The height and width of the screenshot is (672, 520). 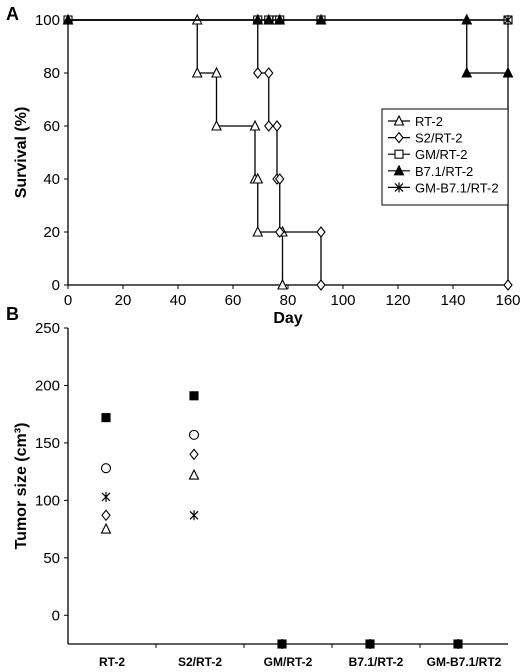 I want to click on y-tick-label: 200, so click(x=47, y=385).